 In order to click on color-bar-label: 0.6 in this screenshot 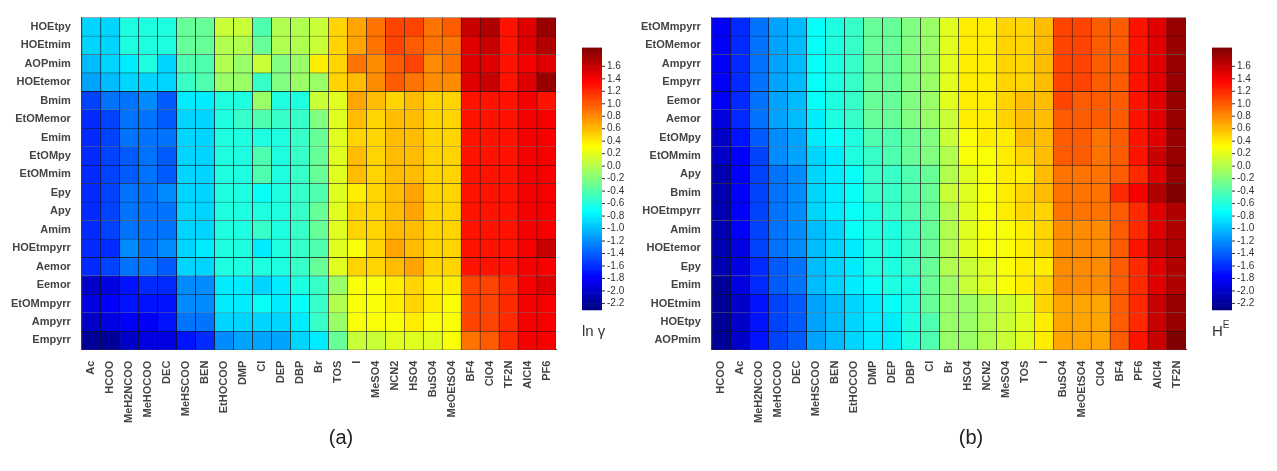, I will do `click(614, 128)`.